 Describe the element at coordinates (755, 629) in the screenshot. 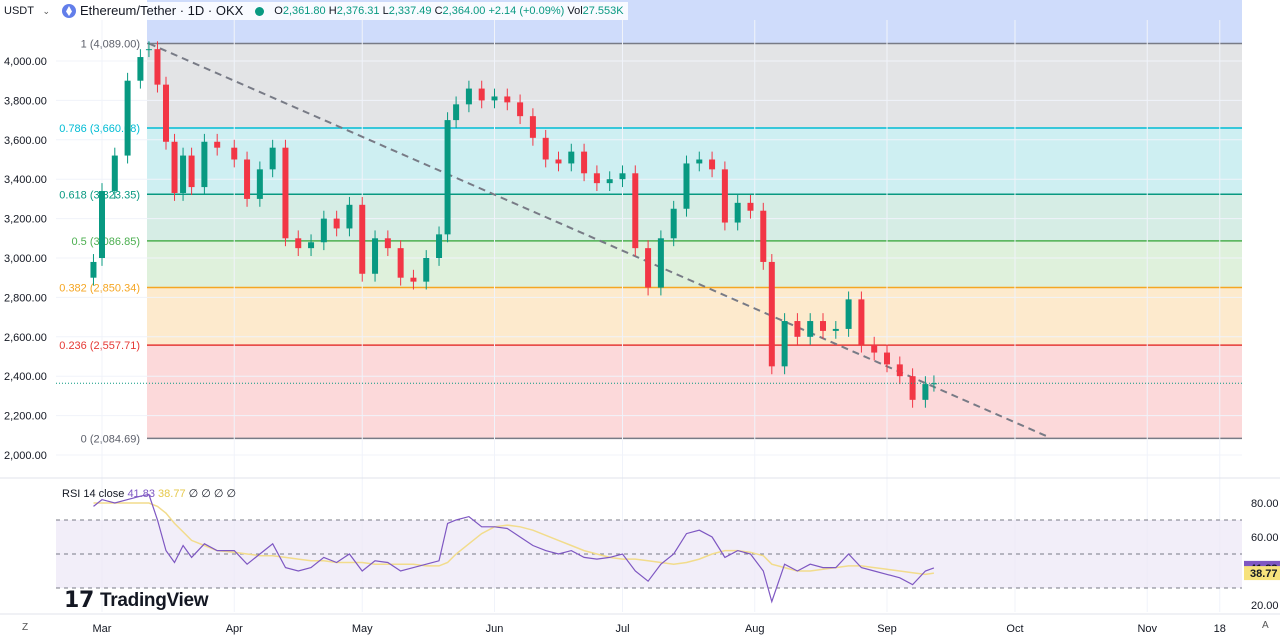

I see `time-tick-label-5: Aug` at that location.